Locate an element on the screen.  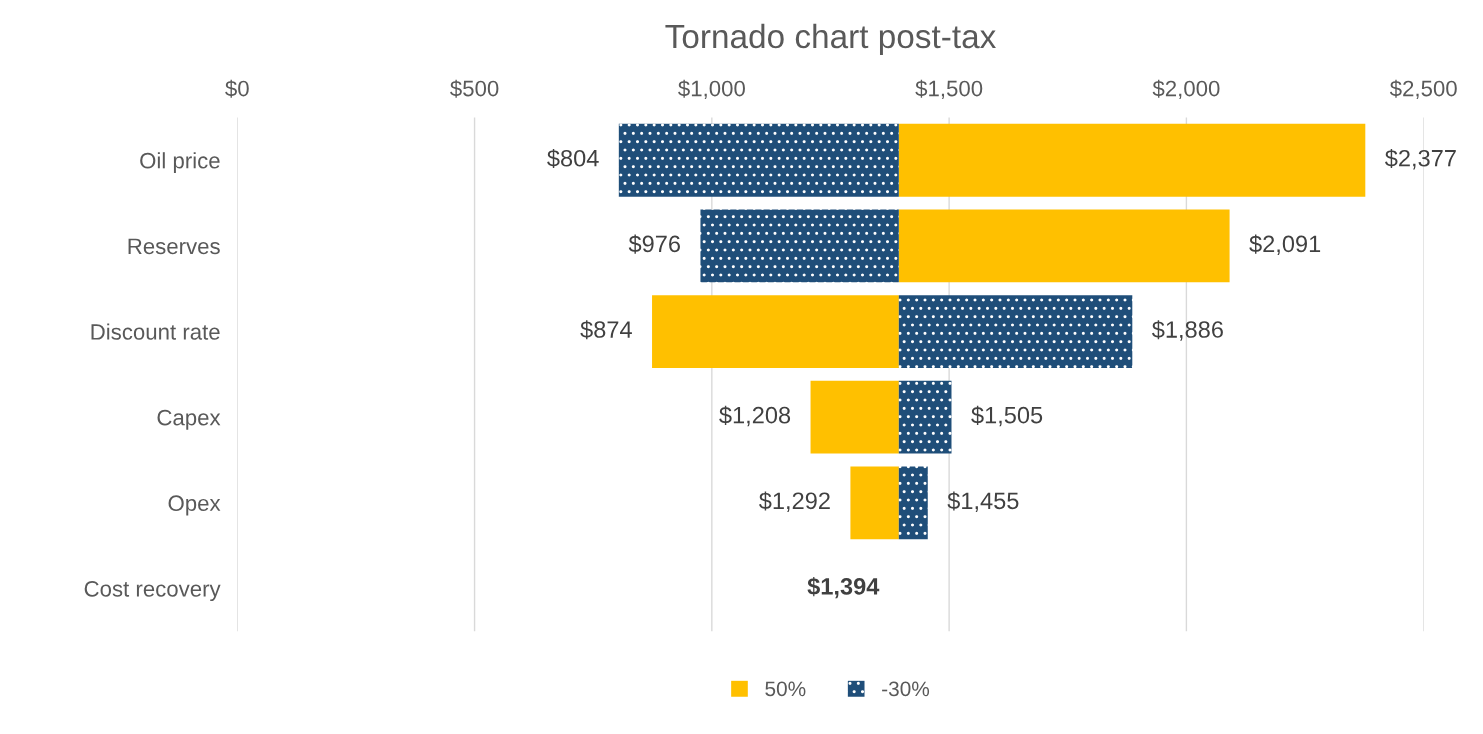
data-label: $1,505 is located at coordinates (1007, 416).